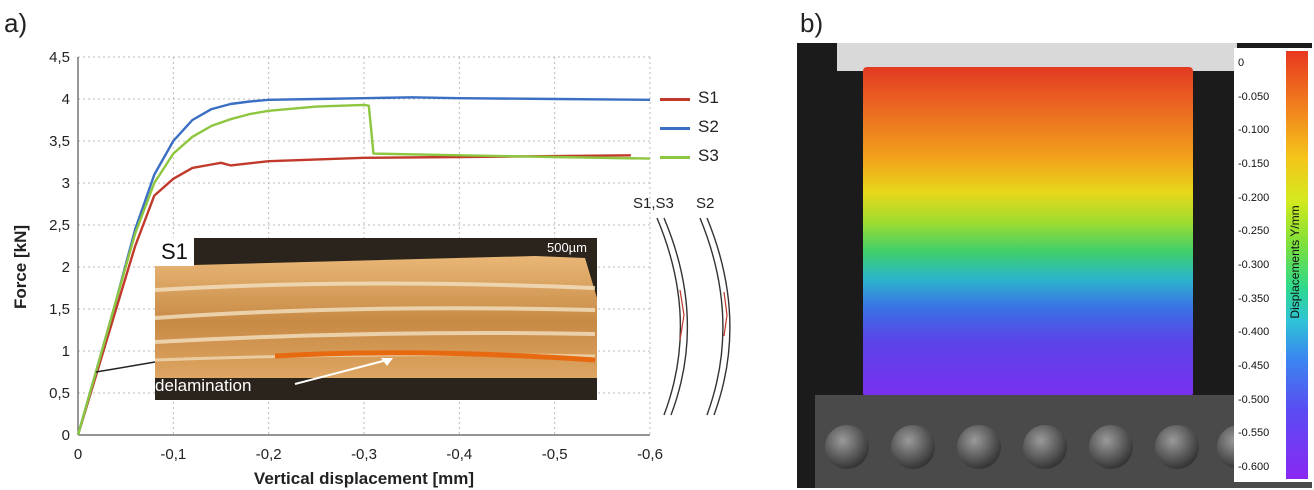  What do you see at coordinates (173, 454) in the screenshot?
I see `x-tick-label: -0,1` at bounding box center [173, 454].